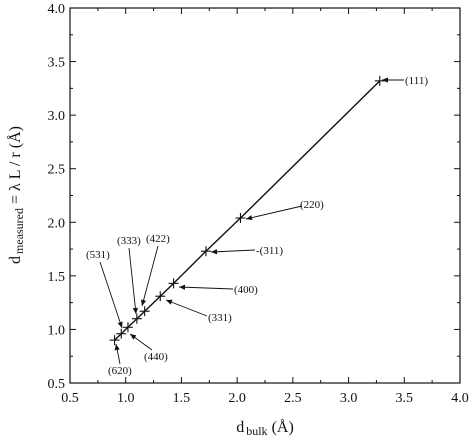  I want to click on annotation: (531), so click(104, 289).